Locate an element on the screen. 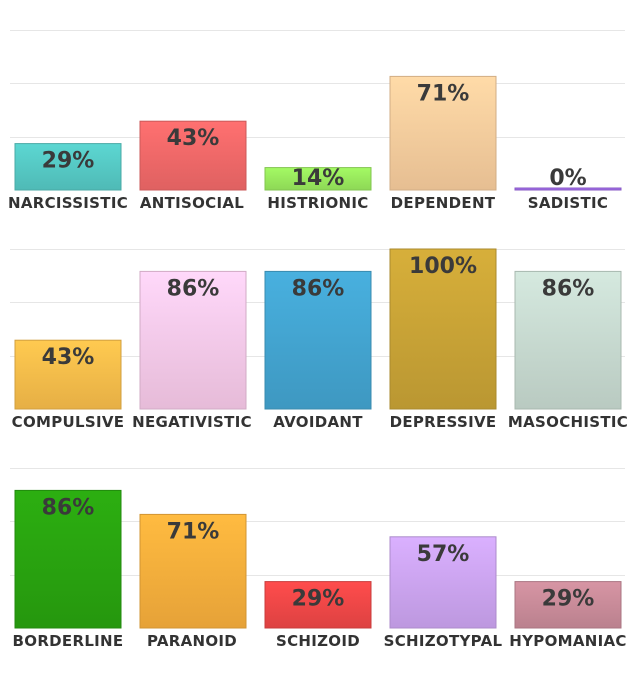 Image resolution: width=635 pixels, height=690 pixels. bar-schizoid is located at coordinates (318, 605).